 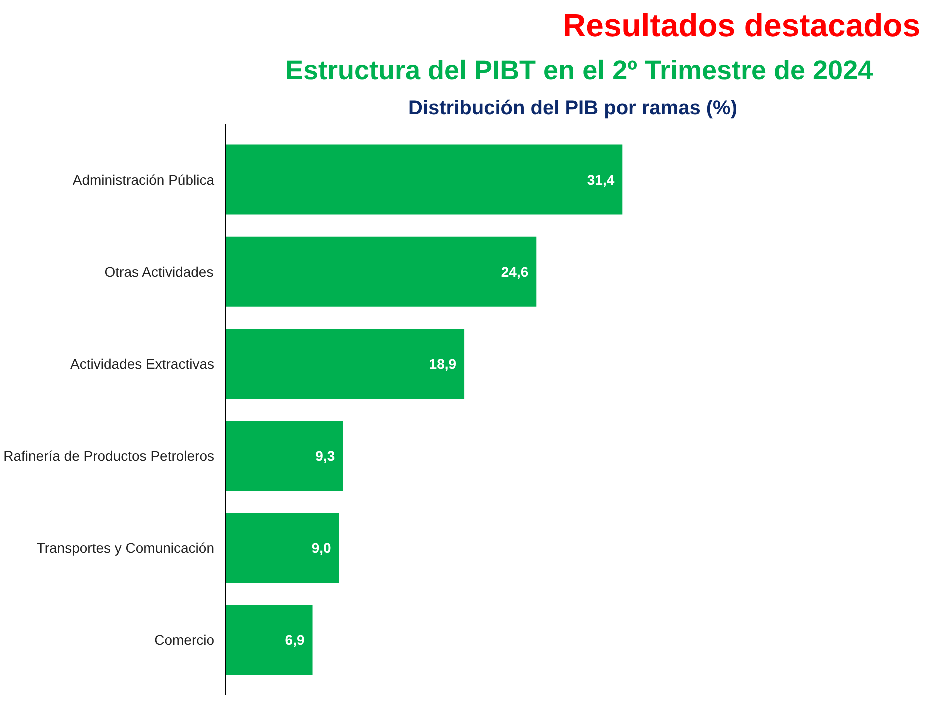 What do you see at coordinates (142, 364) in the screenshot?
I see `y-tick-label: Actividades Extractivas` at bounding box center [142, 364].